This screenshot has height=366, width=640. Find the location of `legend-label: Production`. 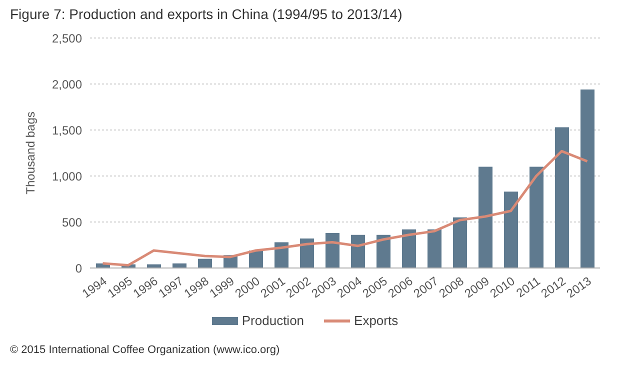

legend-label: Production is located at coordinates (273, 320).